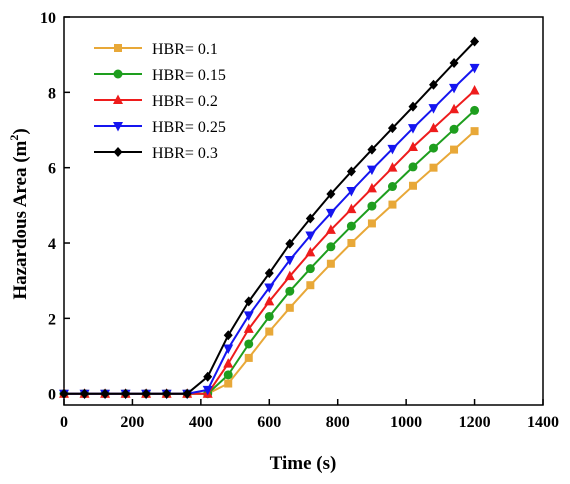 Image resolution: width=570 pixels, height=484 pixels. I want to click on legend-item: HBR= 0.3, so click(156, 153).